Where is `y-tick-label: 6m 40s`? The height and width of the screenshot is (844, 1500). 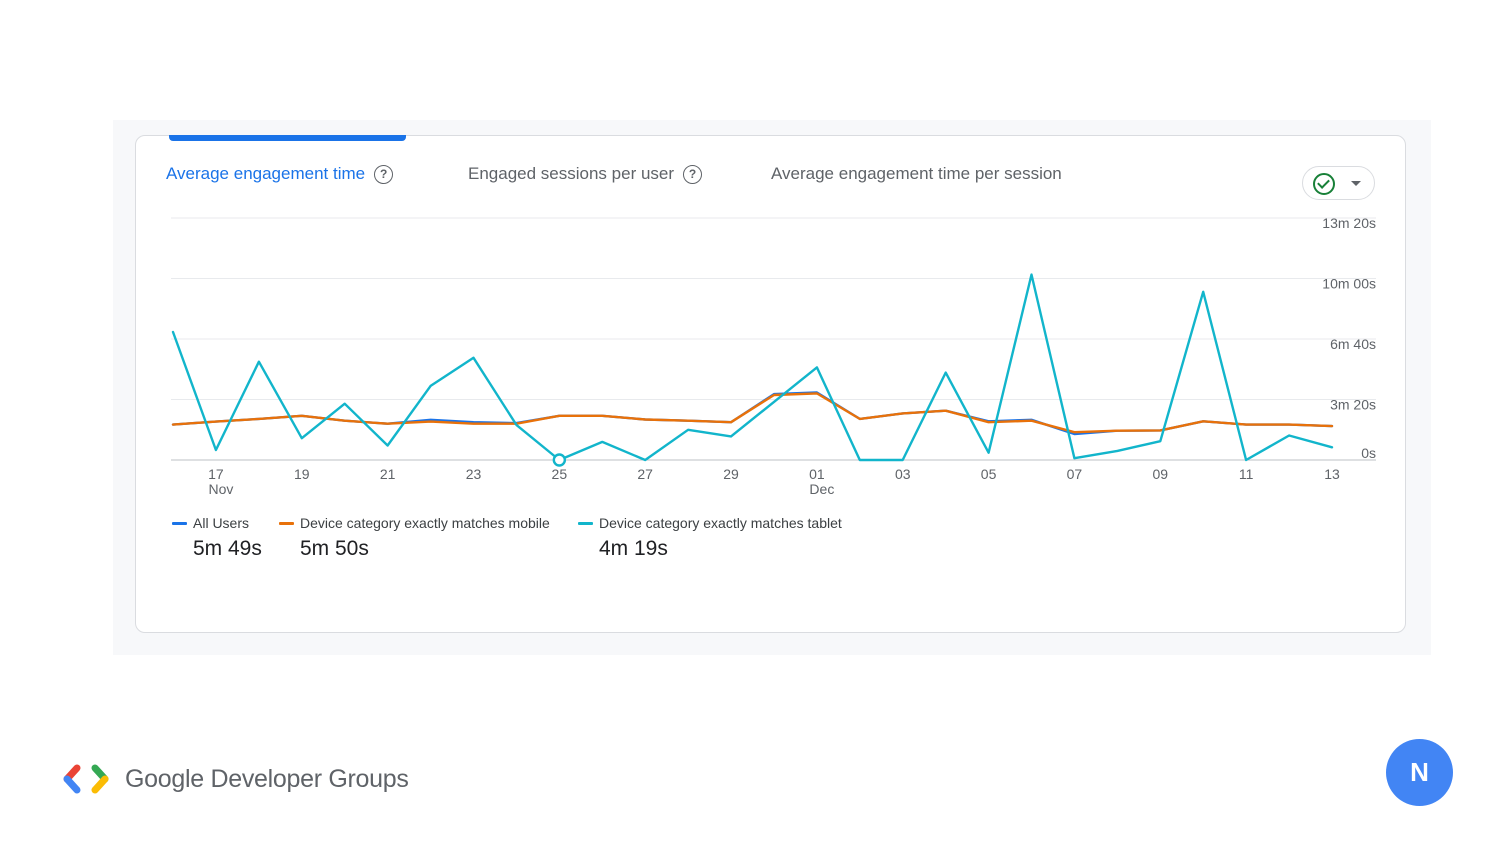 y-tick-label: 6m 40s is located at coordinates (1353, 344).